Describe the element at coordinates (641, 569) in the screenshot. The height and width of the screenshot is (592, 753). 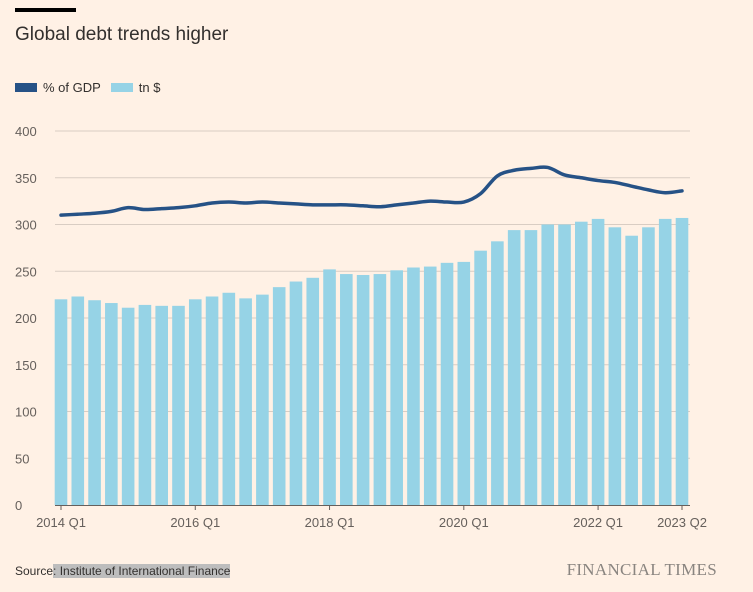
I see `ft-logo: FINANCIAL TIMES` at that location.